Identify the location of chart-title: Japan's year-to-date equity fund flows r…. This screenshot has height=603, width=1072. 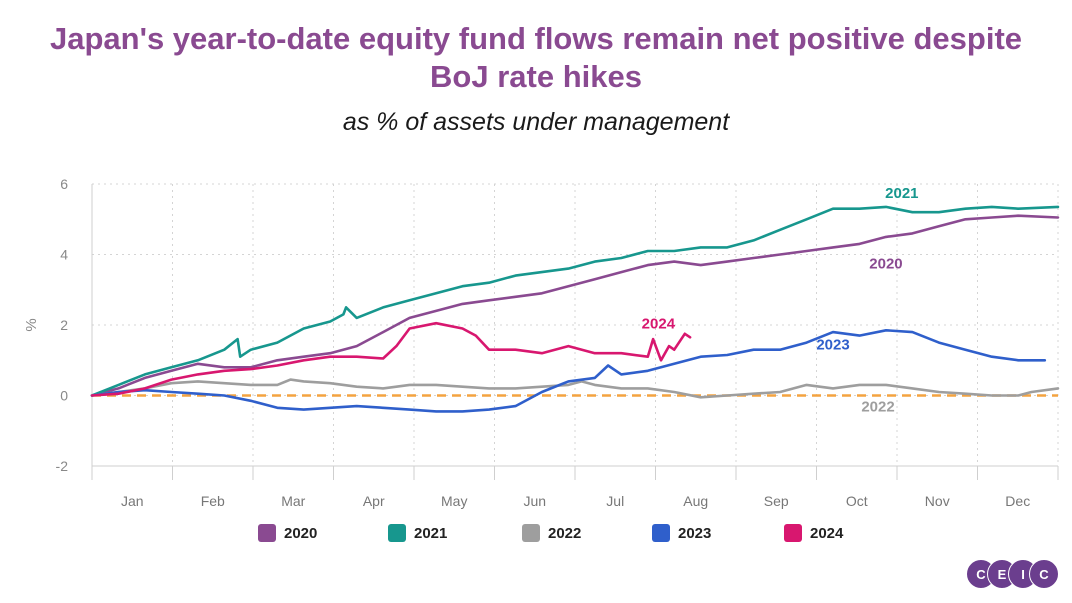
(536, 58).